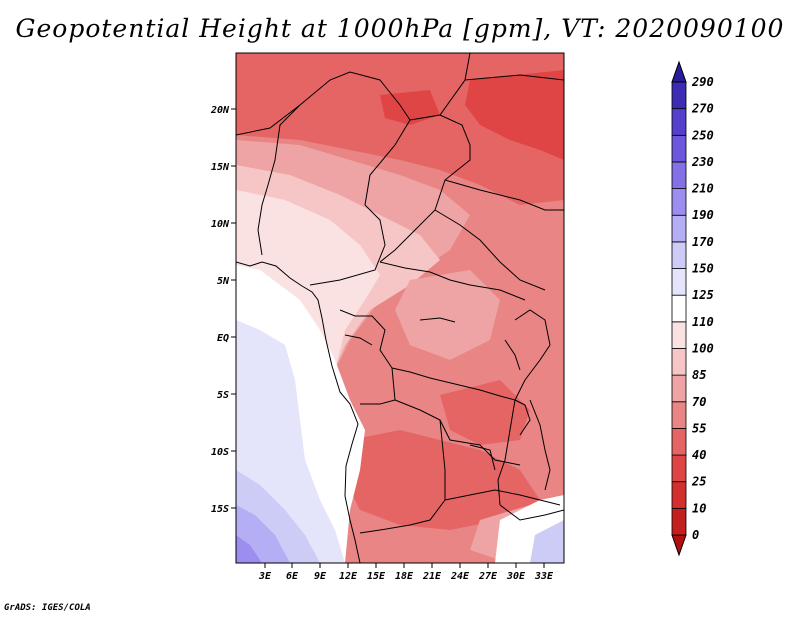 Image resolution: width=800 pixels, height=618 pixels. I want to click on colorbar-level-label: 270, so click(702, 109).